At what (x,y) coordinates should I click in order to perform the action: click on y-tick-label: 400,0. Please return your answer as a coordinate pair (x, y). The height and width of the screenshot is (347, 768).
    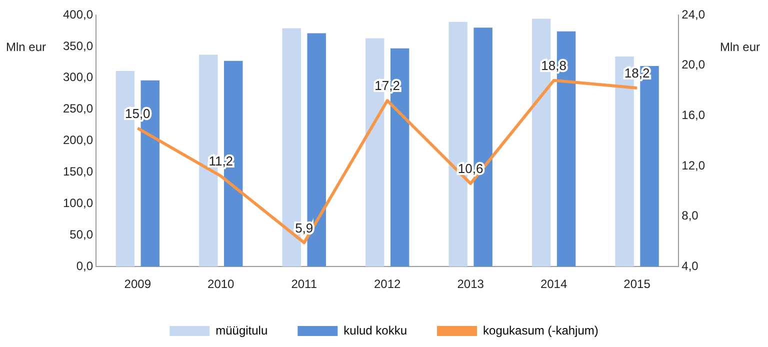
    Looking at the image, I should click on (78, 14).